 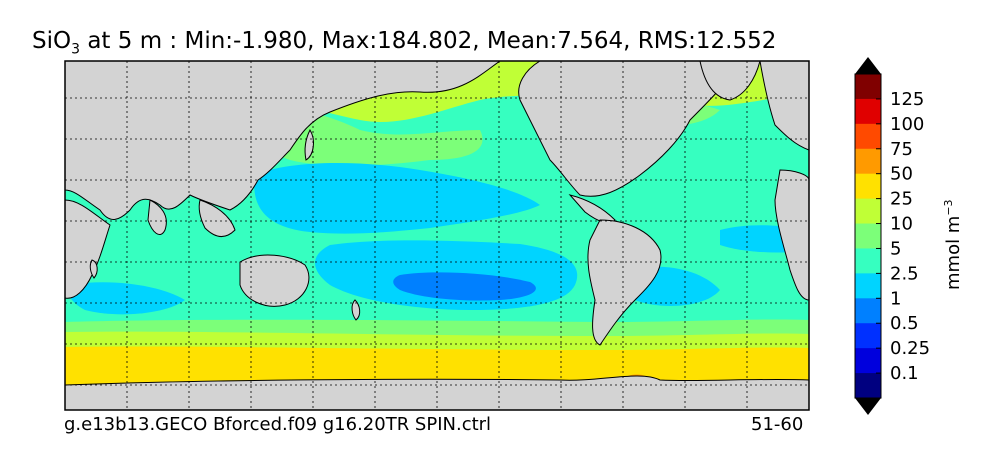 I want to click on land-india, so click(x=157, y=217).